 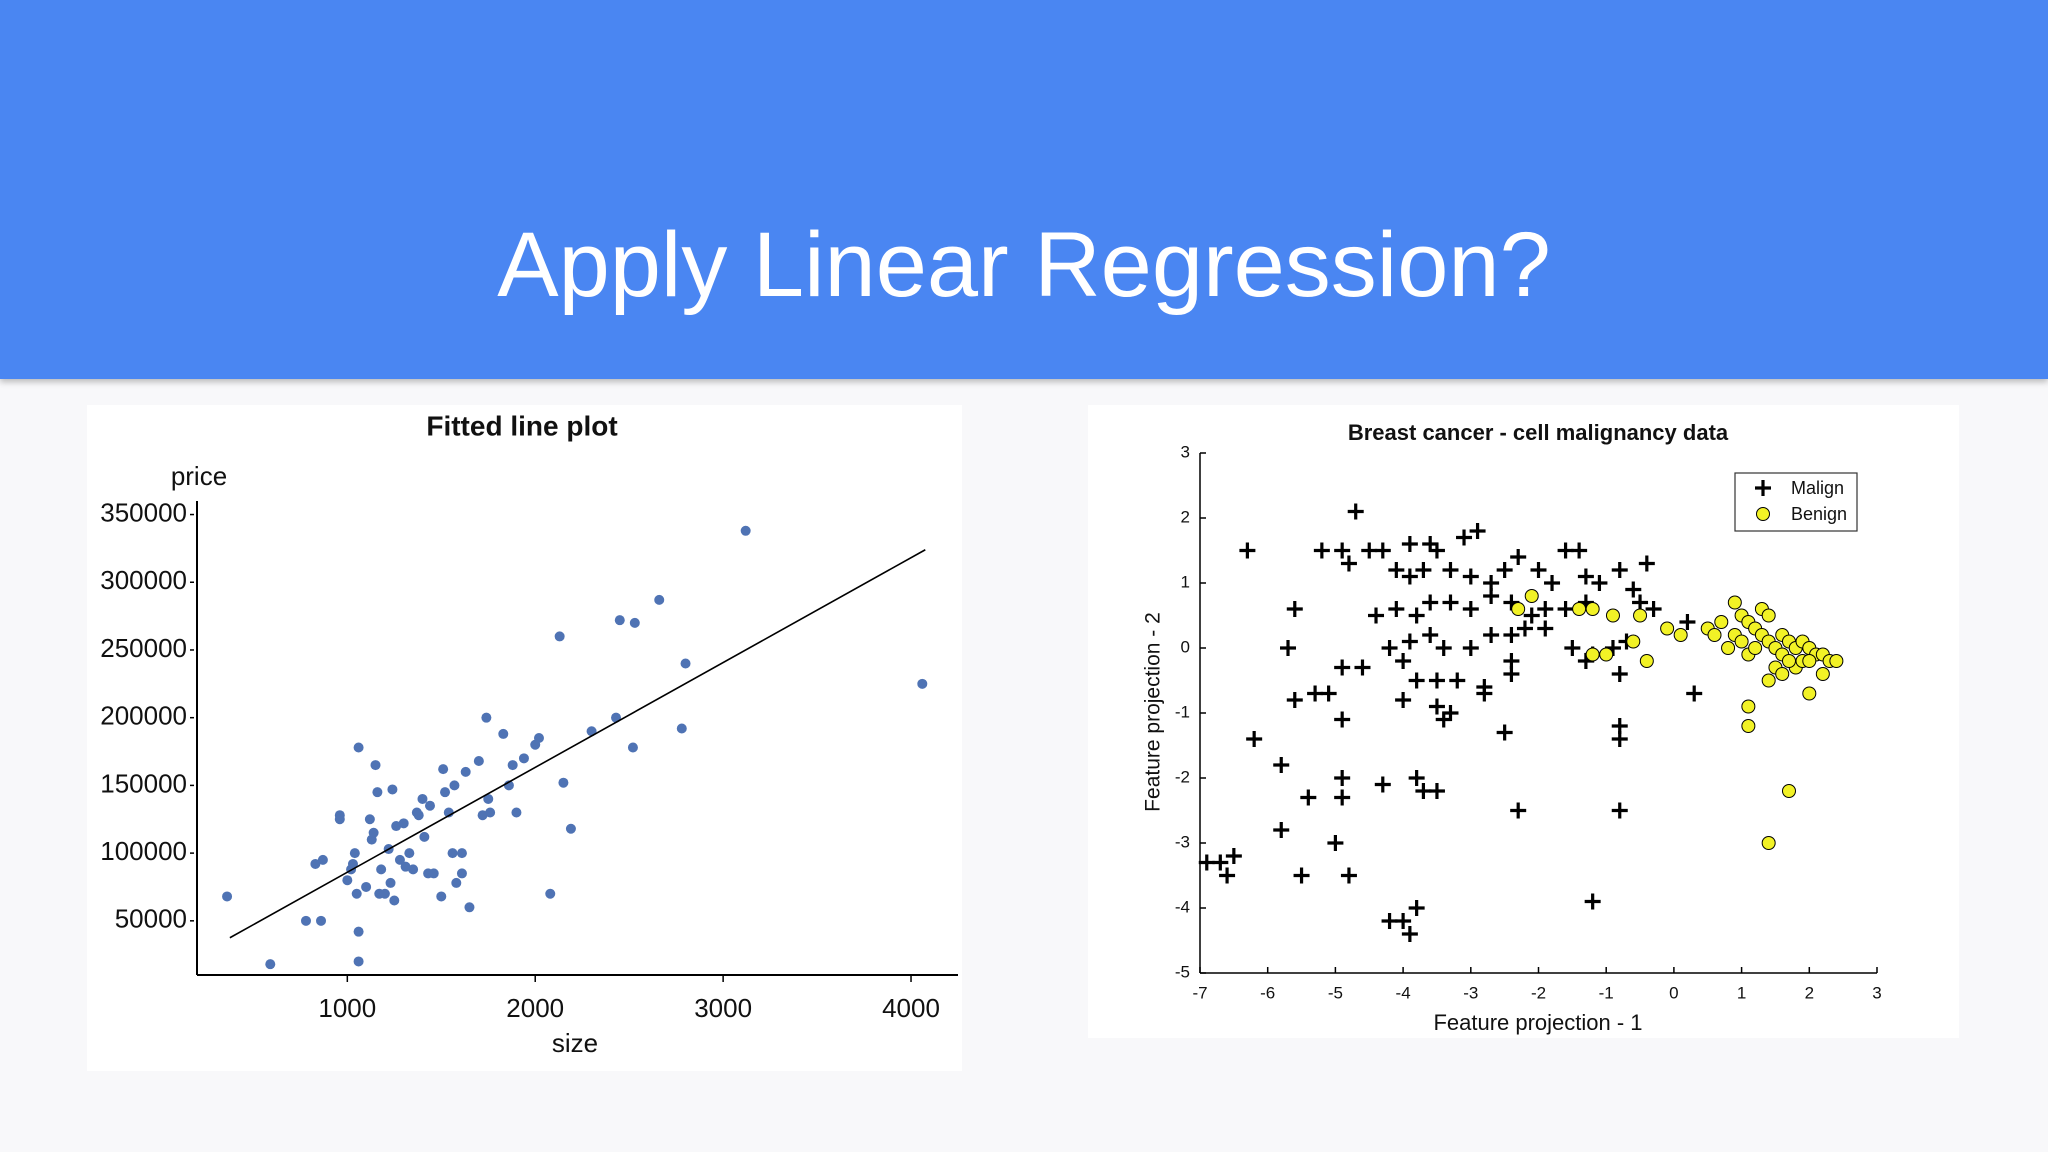 What do you see at coordinates (143, 851) in the screenshot?
I see `y-tick-label: 100000` at bounding box center [143, 851].